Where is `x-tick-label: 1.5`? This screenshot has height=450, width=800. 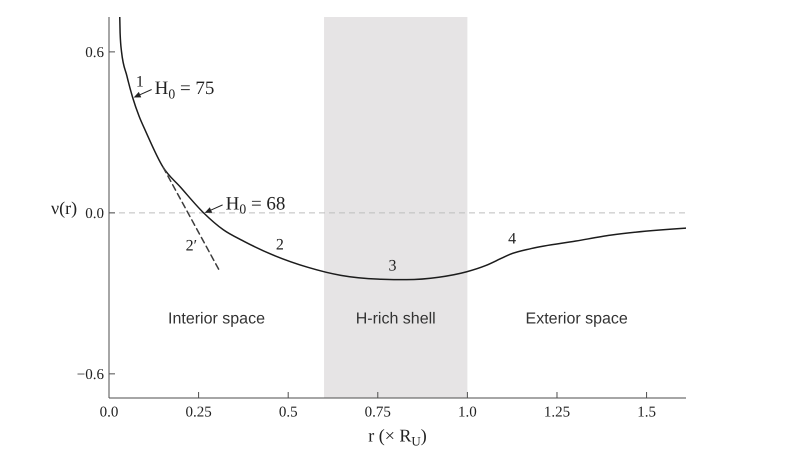
x-tick-label: 1.5 is located at coordinates (646, 412).